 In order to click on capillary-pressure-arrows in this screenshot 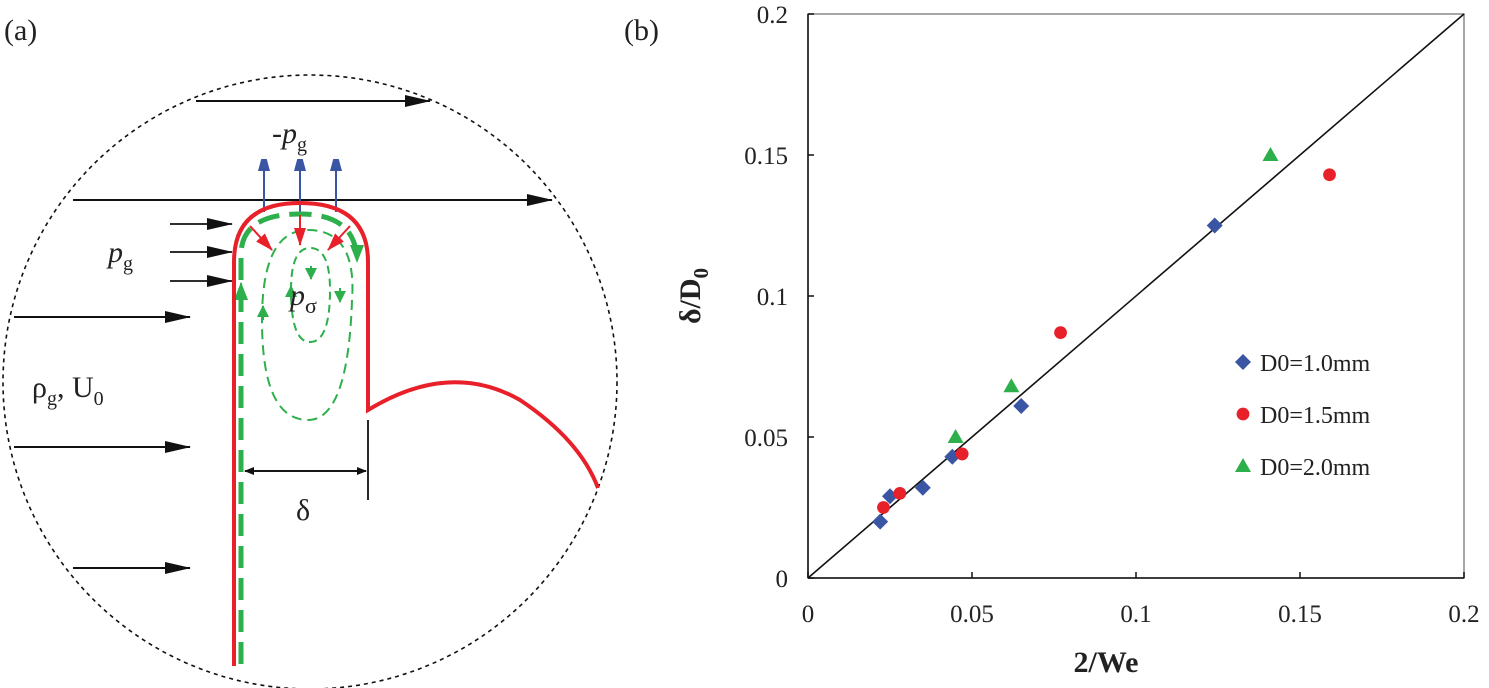, I will do `click(300, 233)`.